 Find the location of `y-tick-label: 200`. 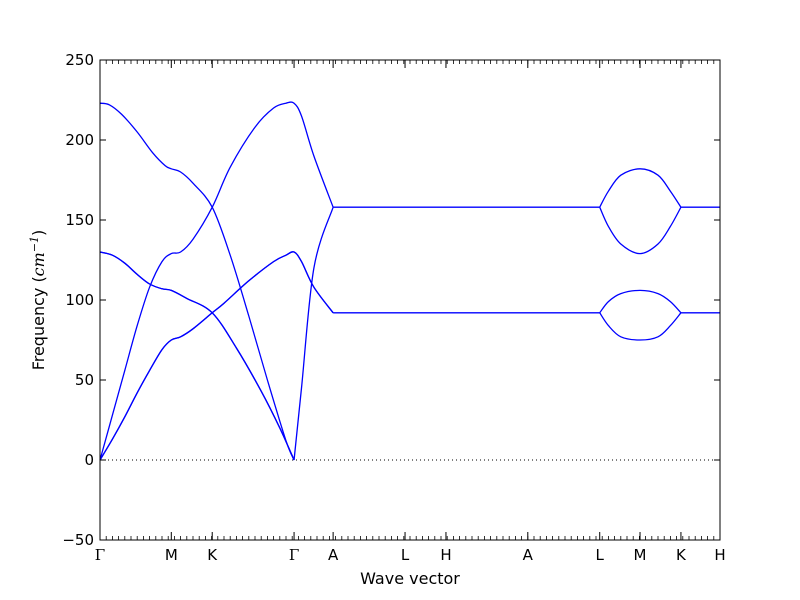

y-tick-label: 200 is located at coordinates (79, 140).